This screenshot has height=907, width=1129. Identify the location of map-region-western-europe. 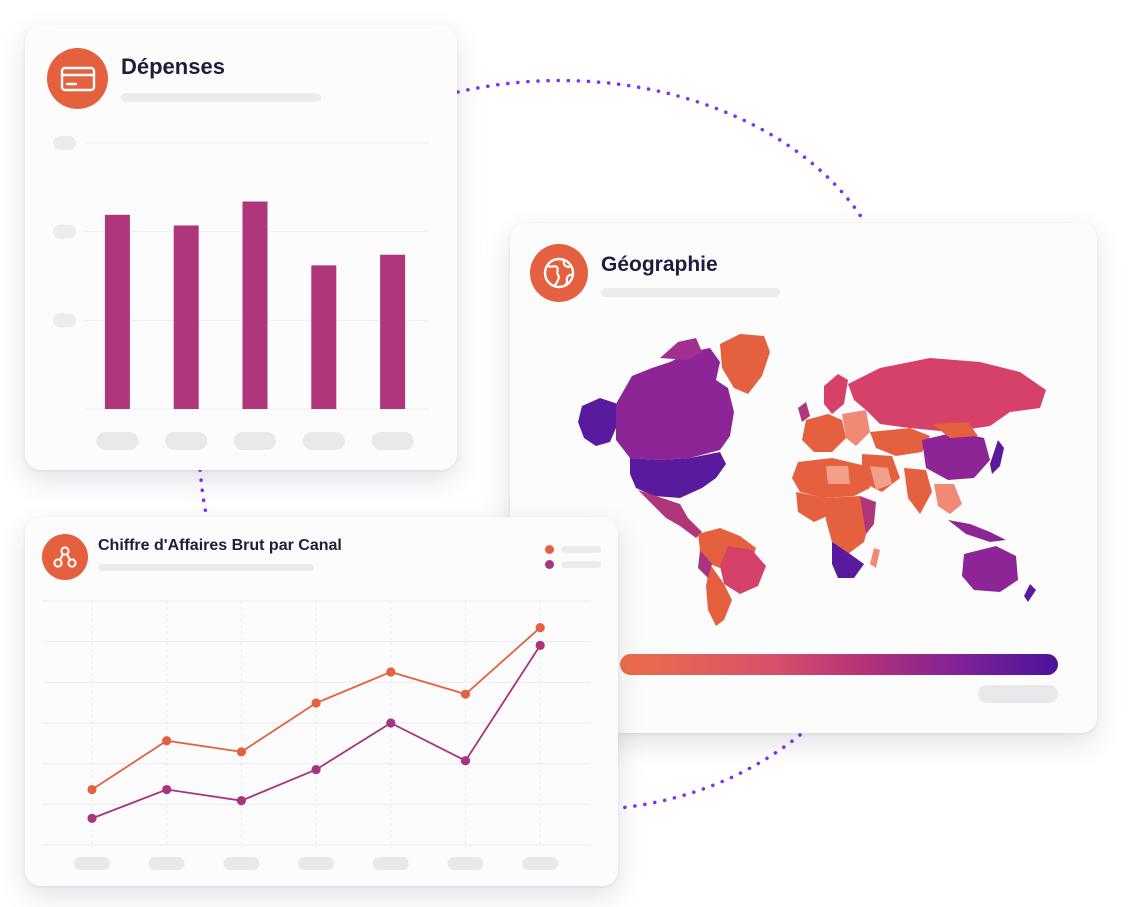
(824, 433).